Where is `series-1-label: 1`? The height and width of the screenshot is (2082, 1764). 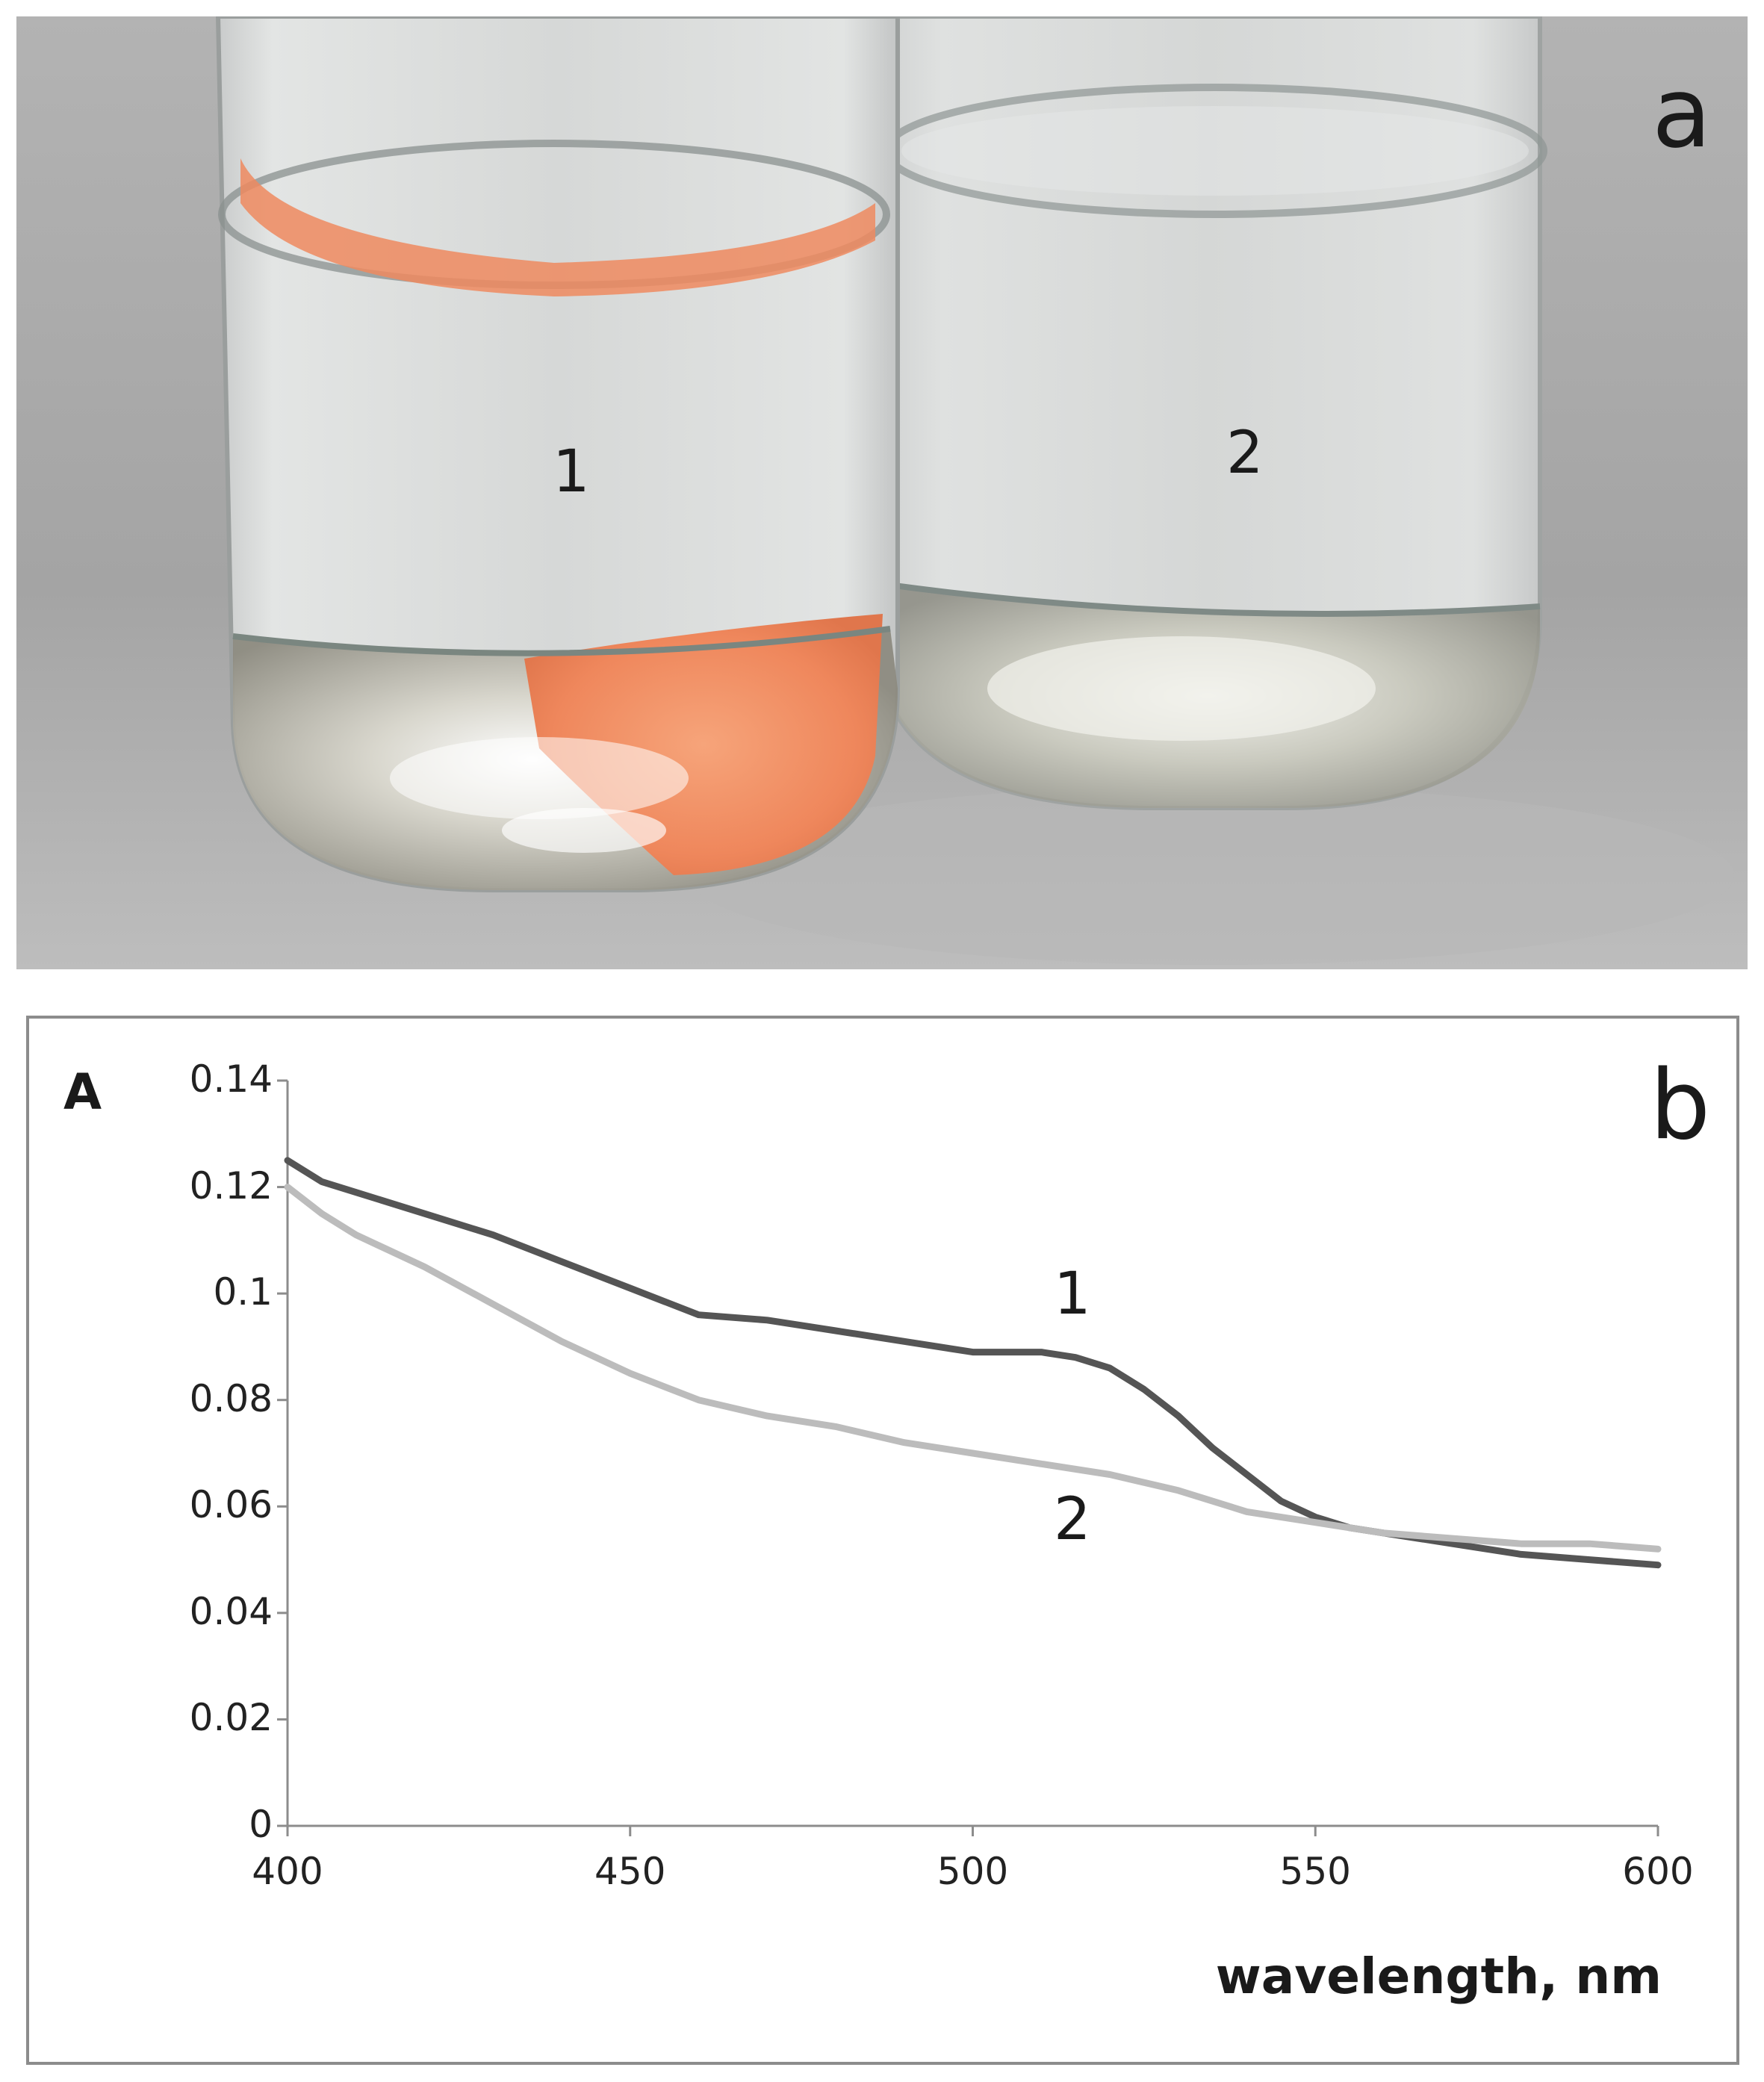
series-1-label: 1 is located at coordinates (1072, 1294).